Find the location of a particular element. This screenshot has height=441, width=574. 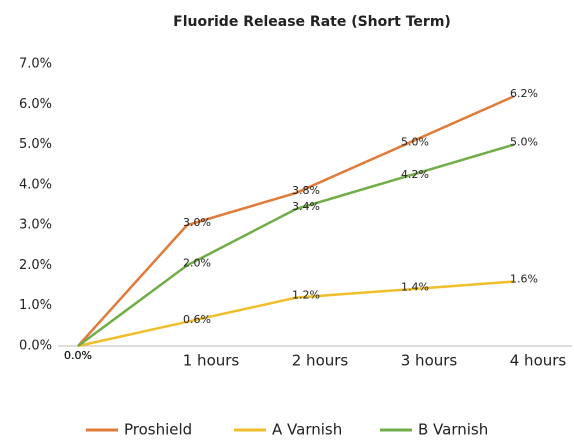

y-tick-label: 0.0% is located at coordinates (35, 346).